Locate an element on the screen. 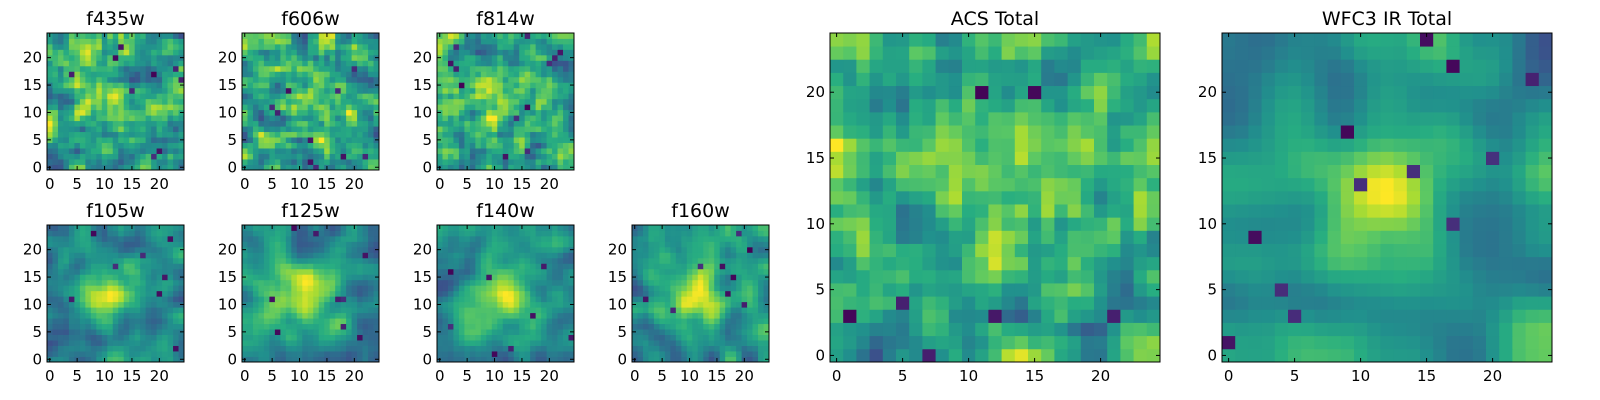 This screenshot has width=1600, height=400. y-tick-label: 15 is located at coordinates (32, 277).